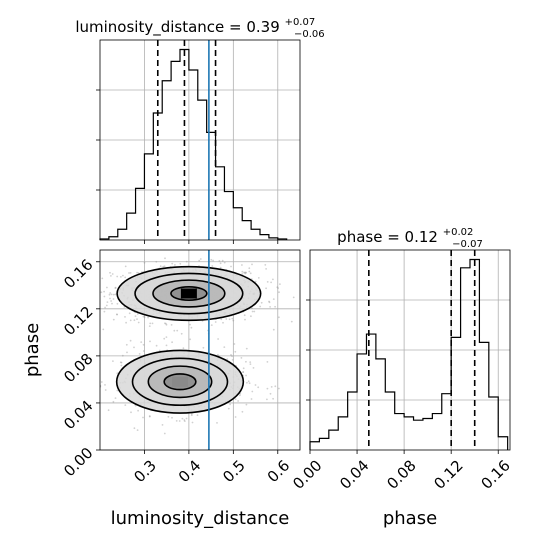 The image size is (550, 550). I want to click on bl-contour-mode1-level1, so click(180, 382).